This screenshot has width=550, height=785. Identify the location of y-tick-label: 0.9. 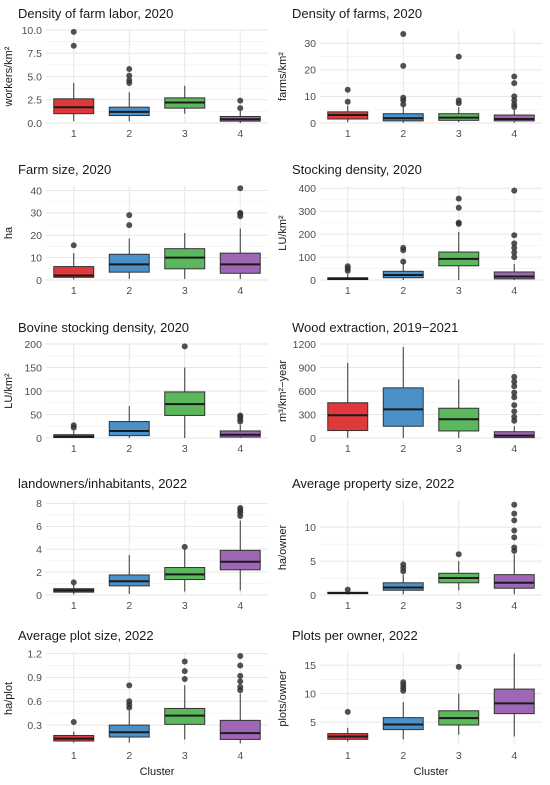
(34, 678).